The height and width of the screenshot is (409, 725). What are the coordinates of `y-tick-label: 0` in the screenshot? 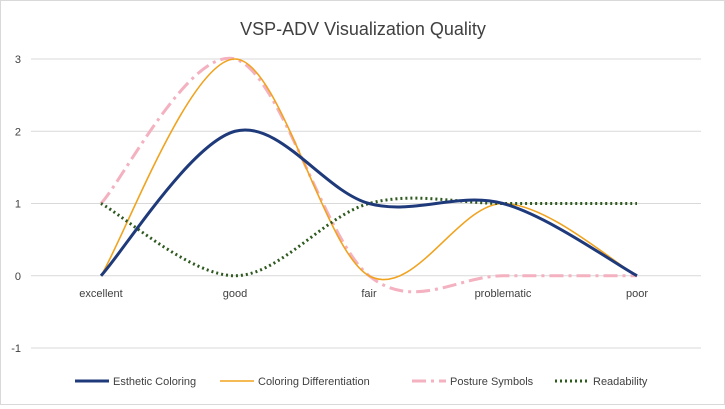 It's located at (18, 277).